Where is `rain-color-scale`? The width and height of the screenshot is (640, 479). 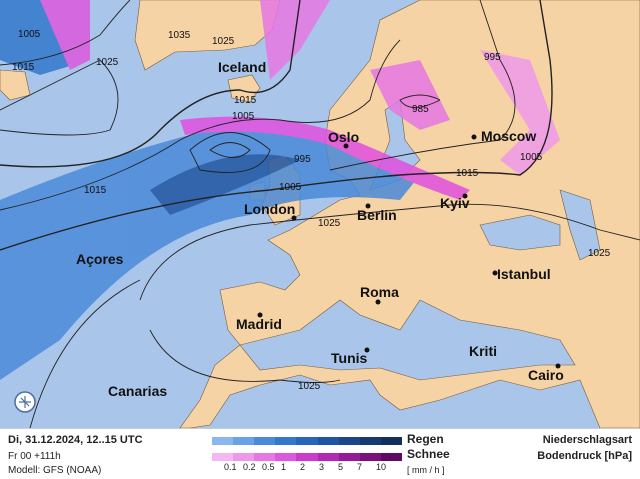 rain-color-scale is located at coordinates (307, 441).